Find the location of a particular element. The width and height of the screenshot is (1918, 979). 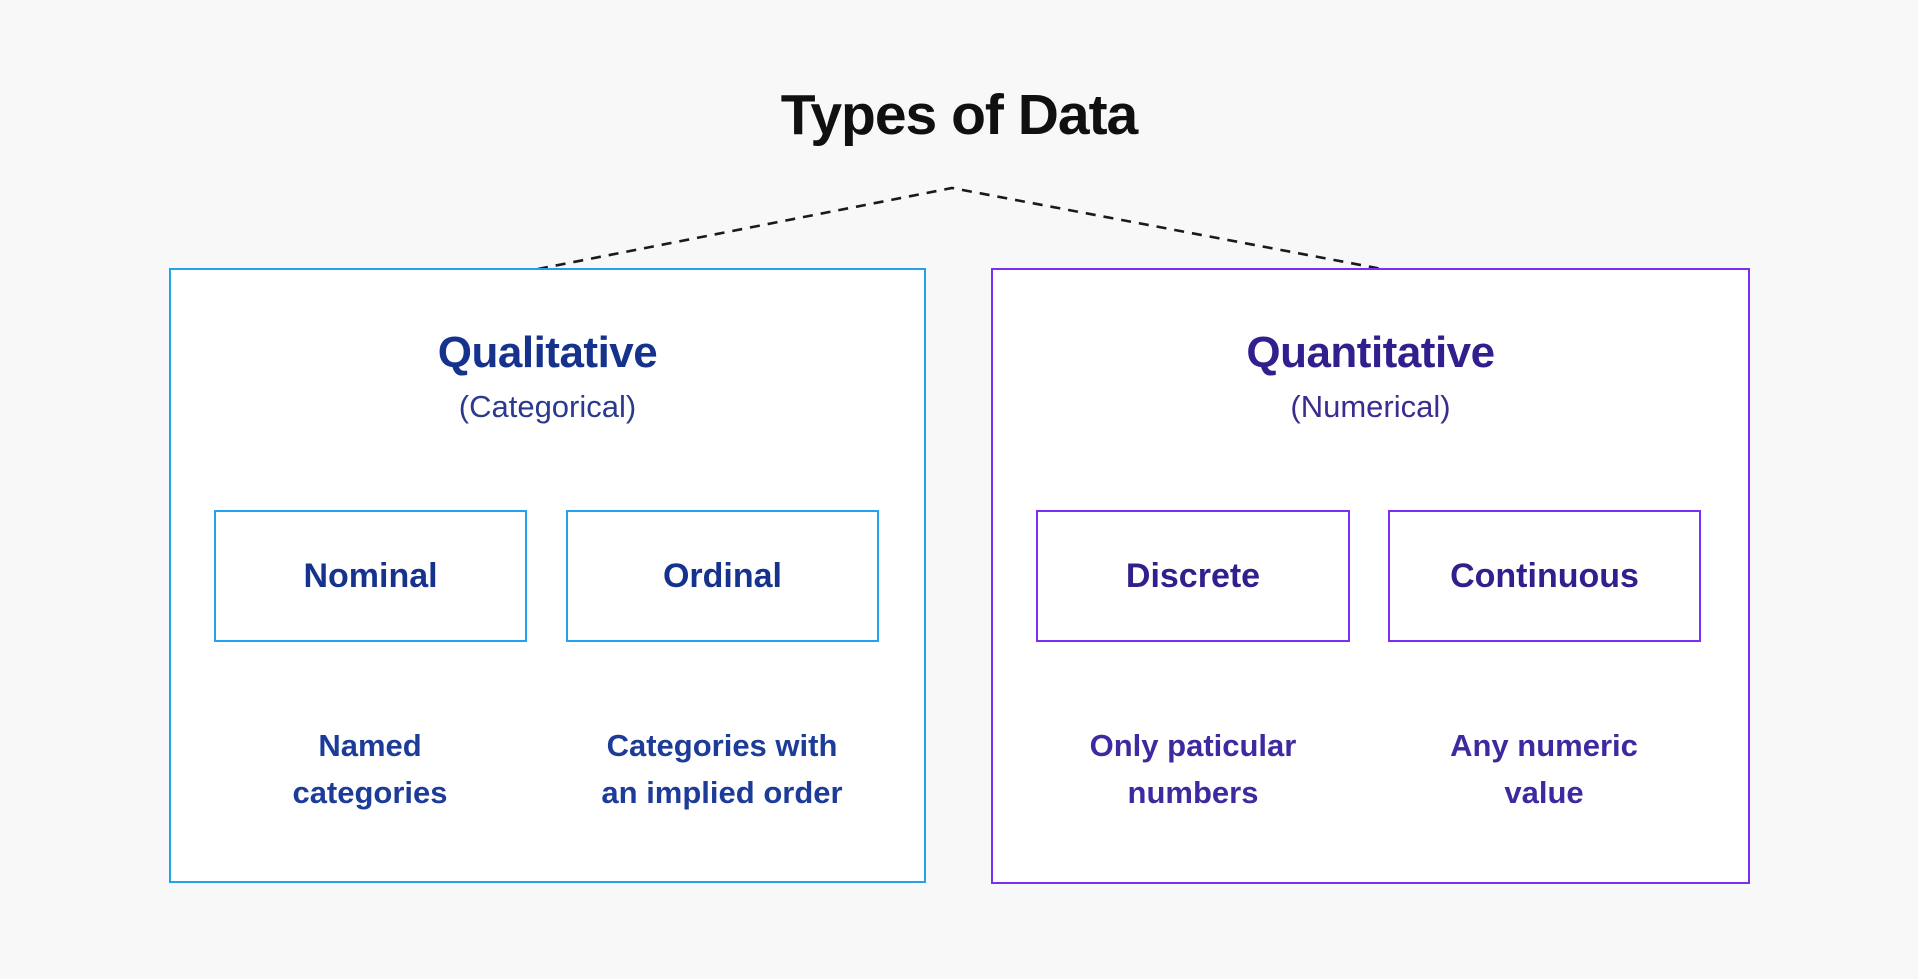

node-ordinal-label: Ordinal is located at coordinates (722, 575).